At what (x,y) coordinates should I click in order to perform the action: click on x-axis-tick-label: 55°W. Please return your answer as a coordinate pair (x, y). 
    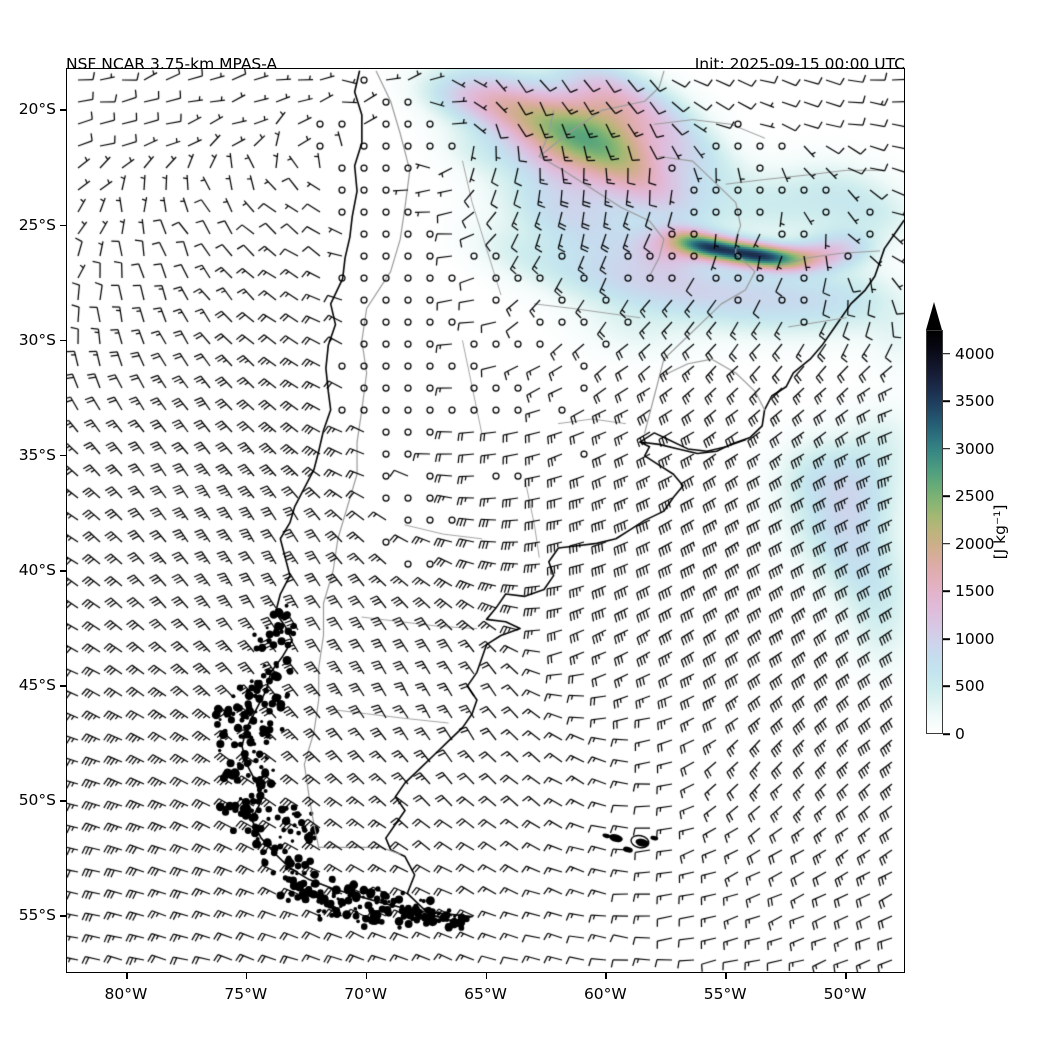
    Looking at the image, I should click on (725, 994).